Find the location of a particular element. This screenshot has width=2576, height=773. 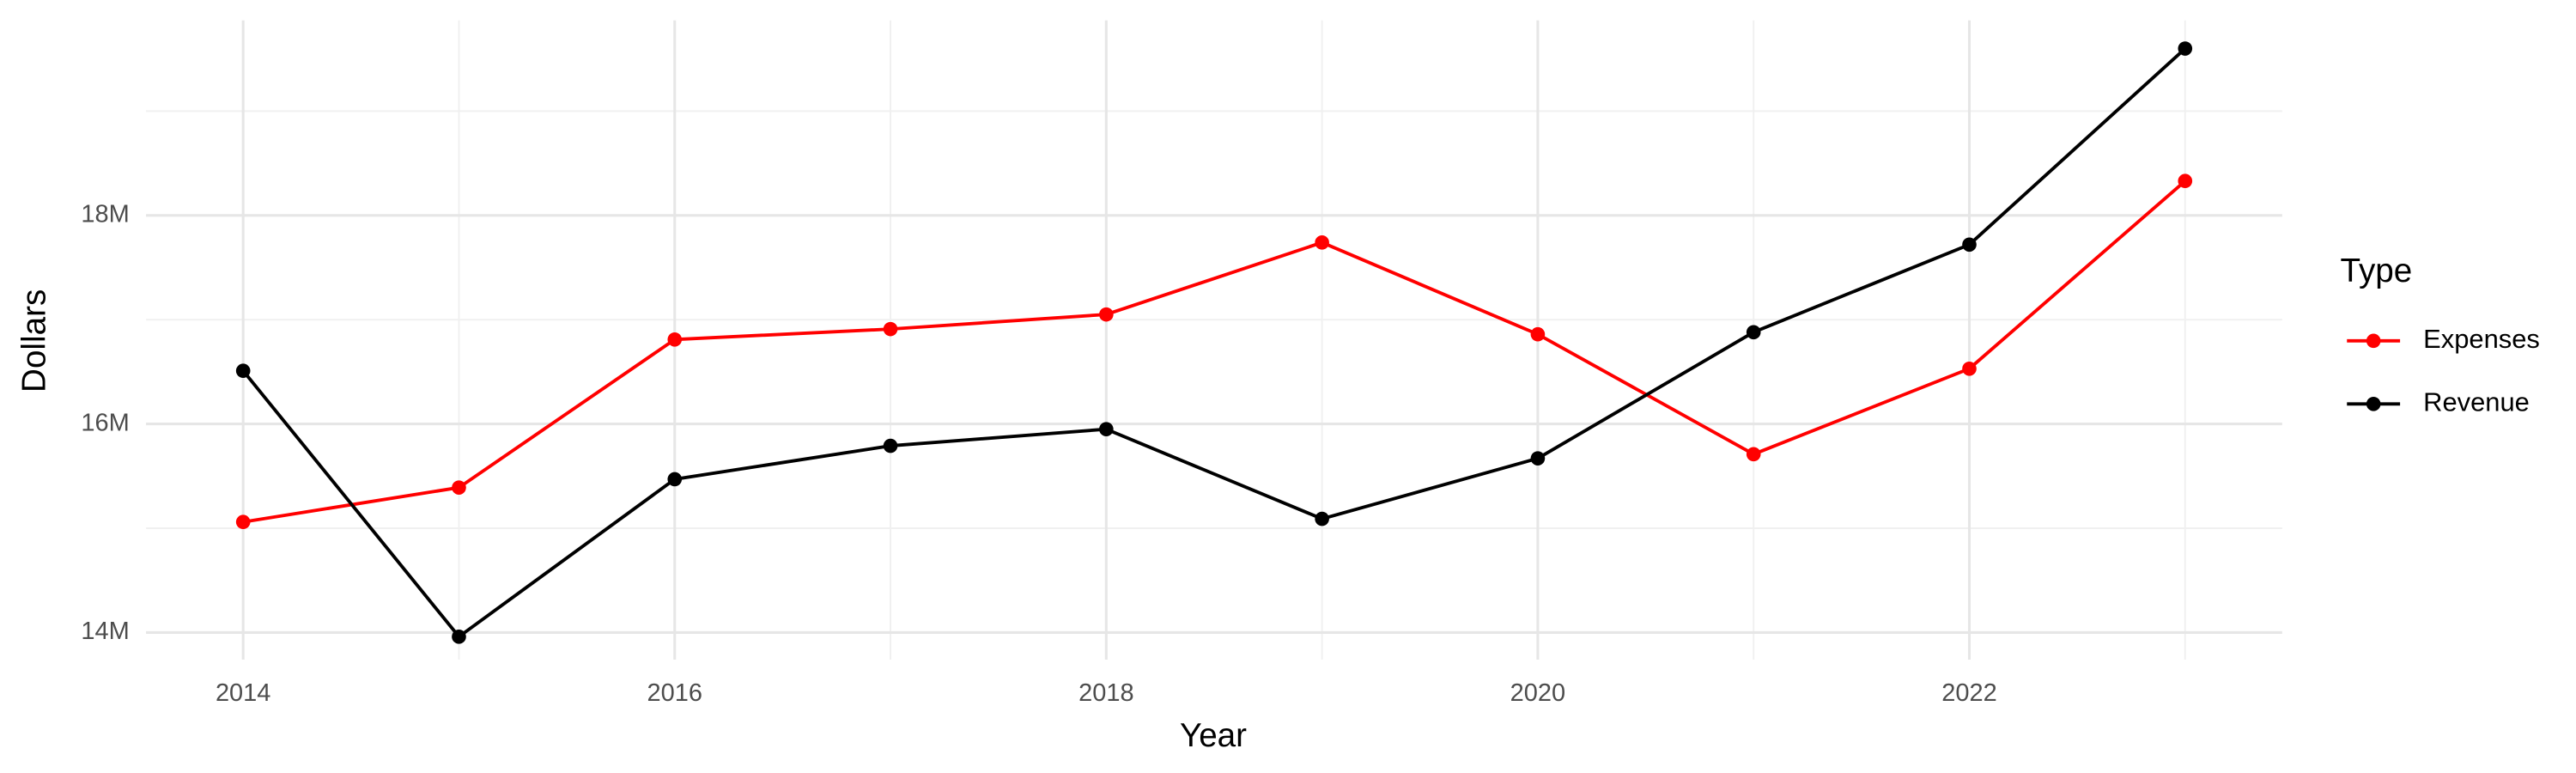

y-axis-title: Dollars is located at coordinates (34, 341).